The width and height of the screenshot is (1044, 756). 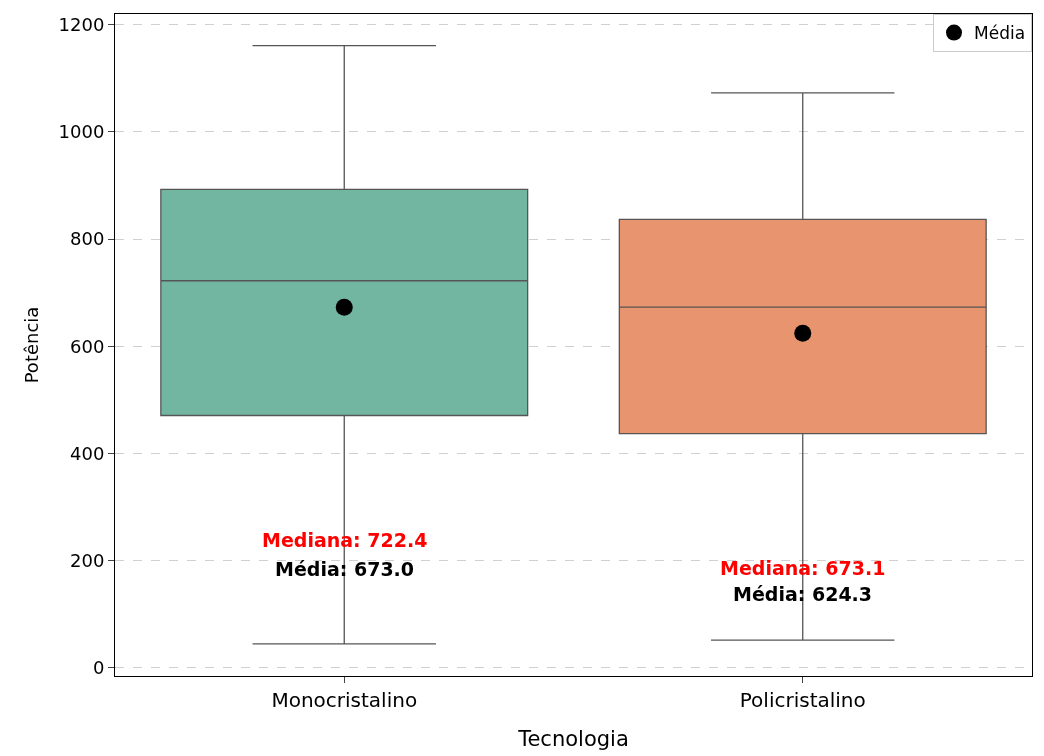 What do you see at coordinates (1000, 33) in the screenshot?
I see `legend-label: Média` at bounding box center [1000, 33].